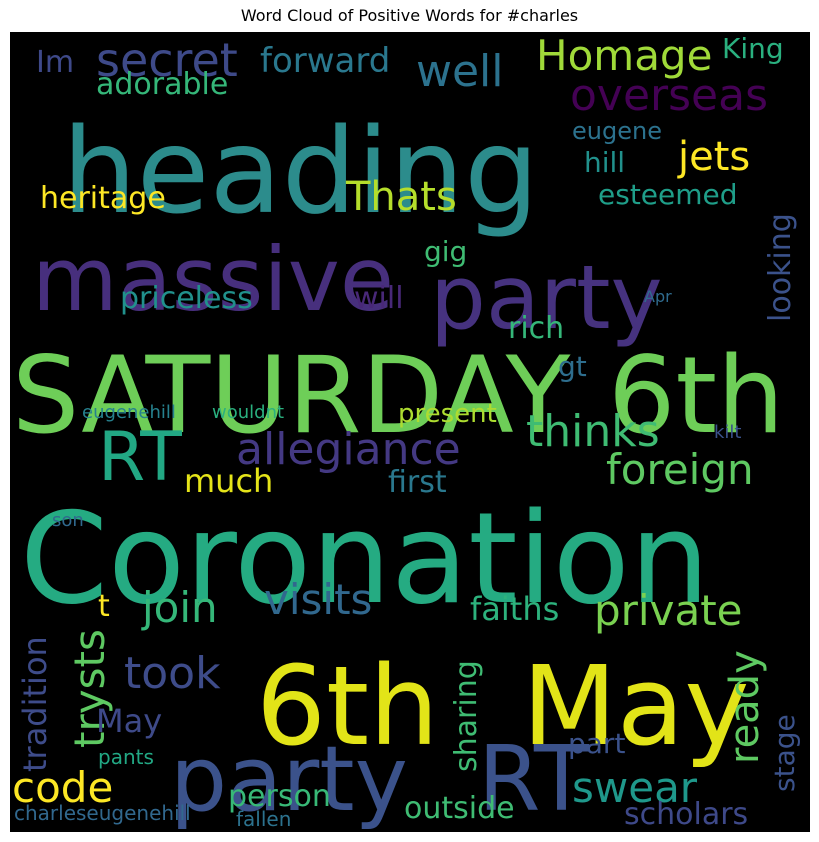 The image size is (819, 842). Describe the element at coordinates (62, 787) in the screenshot. I see `word-code: code` at that location.